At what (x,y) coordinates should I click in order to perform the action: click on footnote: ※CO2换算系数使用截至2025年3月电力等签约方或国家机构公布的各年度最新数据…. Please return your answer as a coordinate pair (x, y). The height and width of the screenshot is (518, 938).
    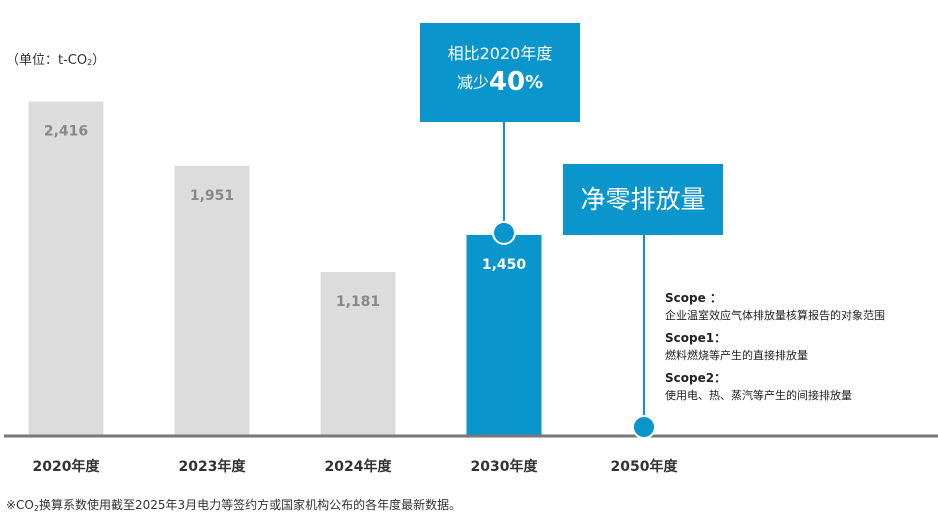
    Looking at the image, I should click on (234, 505).